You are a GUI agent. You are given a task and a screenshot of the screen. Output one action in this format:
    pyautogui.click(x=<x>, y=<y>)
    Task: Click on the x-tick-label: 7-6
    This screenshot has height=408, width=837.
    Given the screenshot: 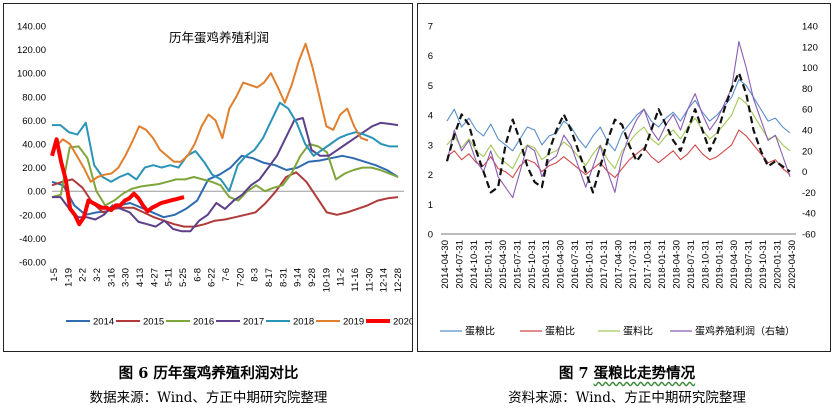 What is the action you would take?
    pyautogui.click(x=226, y=275)
    